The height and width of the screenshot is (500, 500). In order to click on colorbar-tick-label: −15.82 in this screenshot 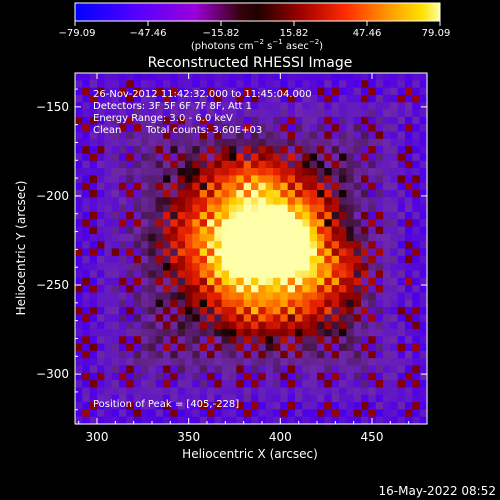, I will do `click(220, 33)`.